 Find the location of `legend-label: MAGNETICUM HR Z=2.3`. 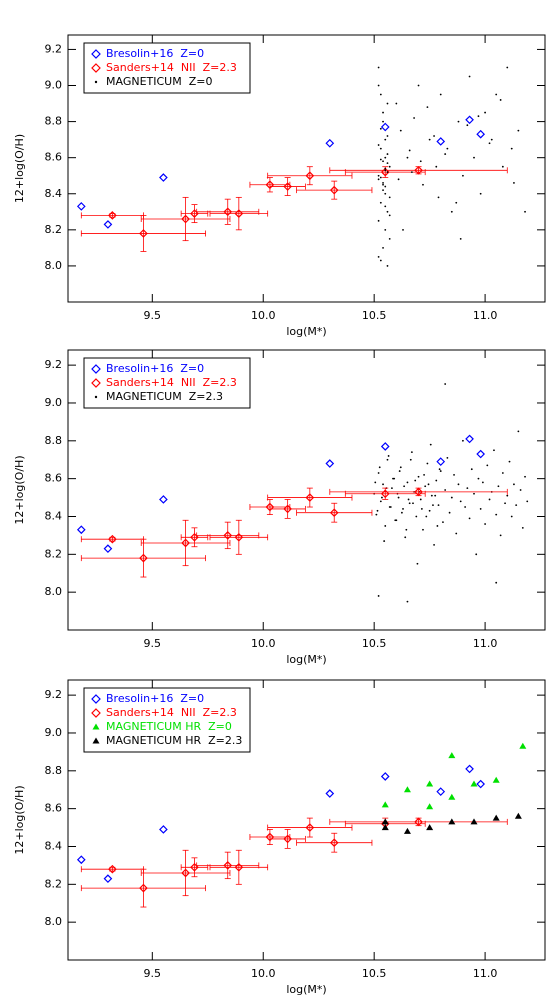

legend-label: MAGNETICUM HR Z=2.3 is located at coordinates (174, 740).